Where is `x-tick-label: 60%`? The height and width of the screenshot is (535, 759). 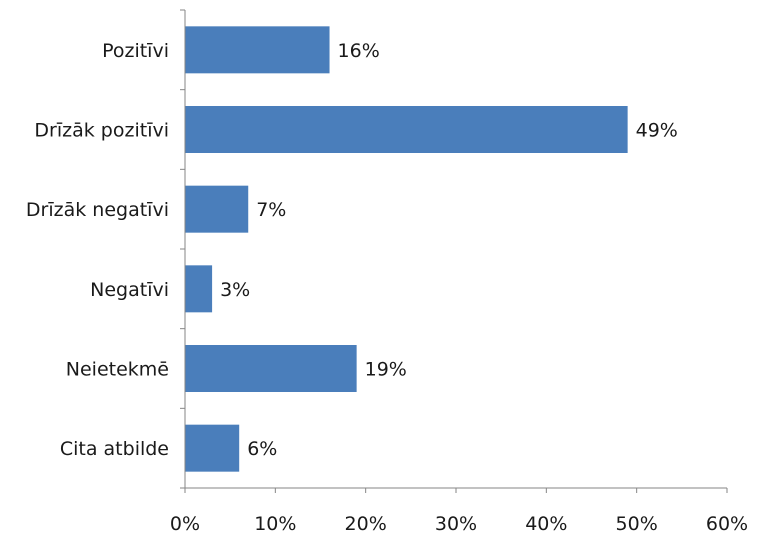
x-tick-label: 60% is located at coordinates (727, 524).